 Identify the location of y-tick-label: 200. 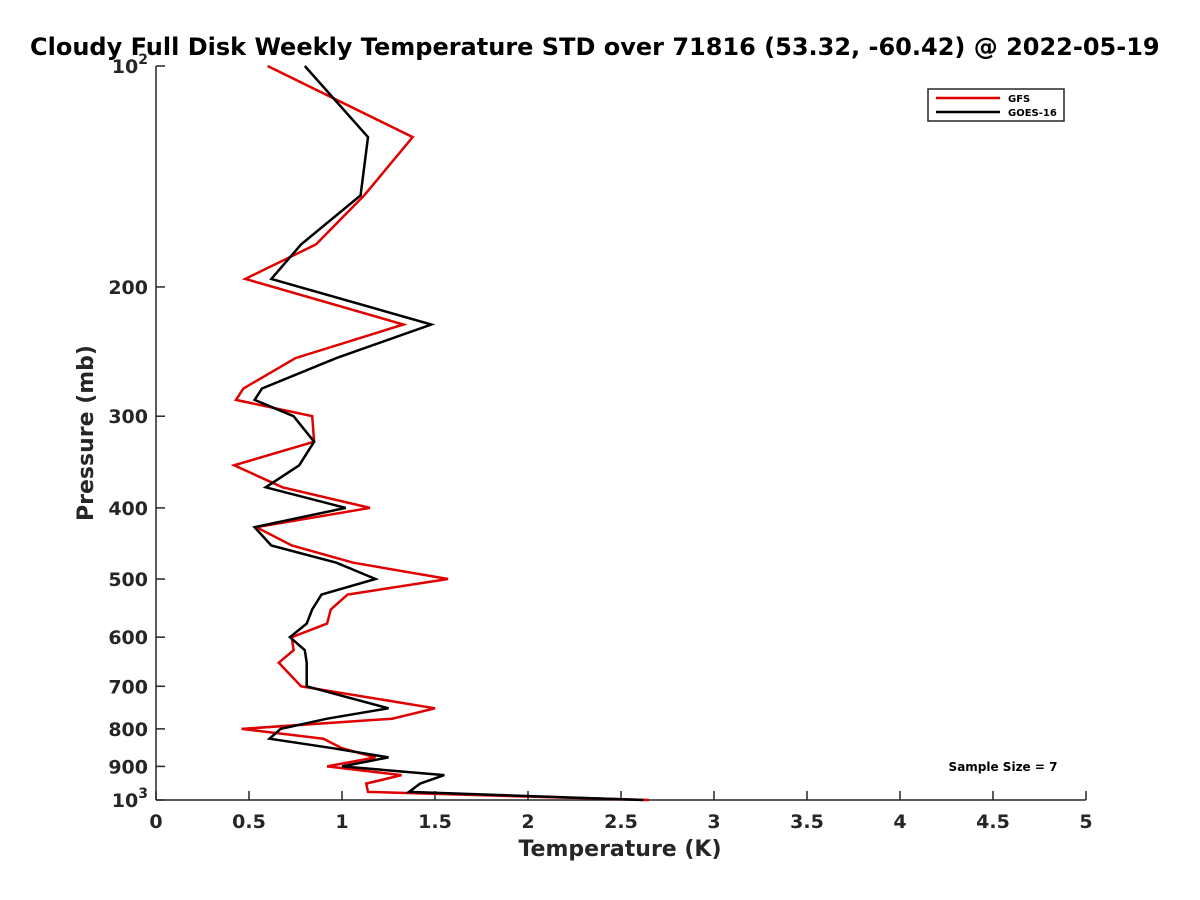
(128, 288).